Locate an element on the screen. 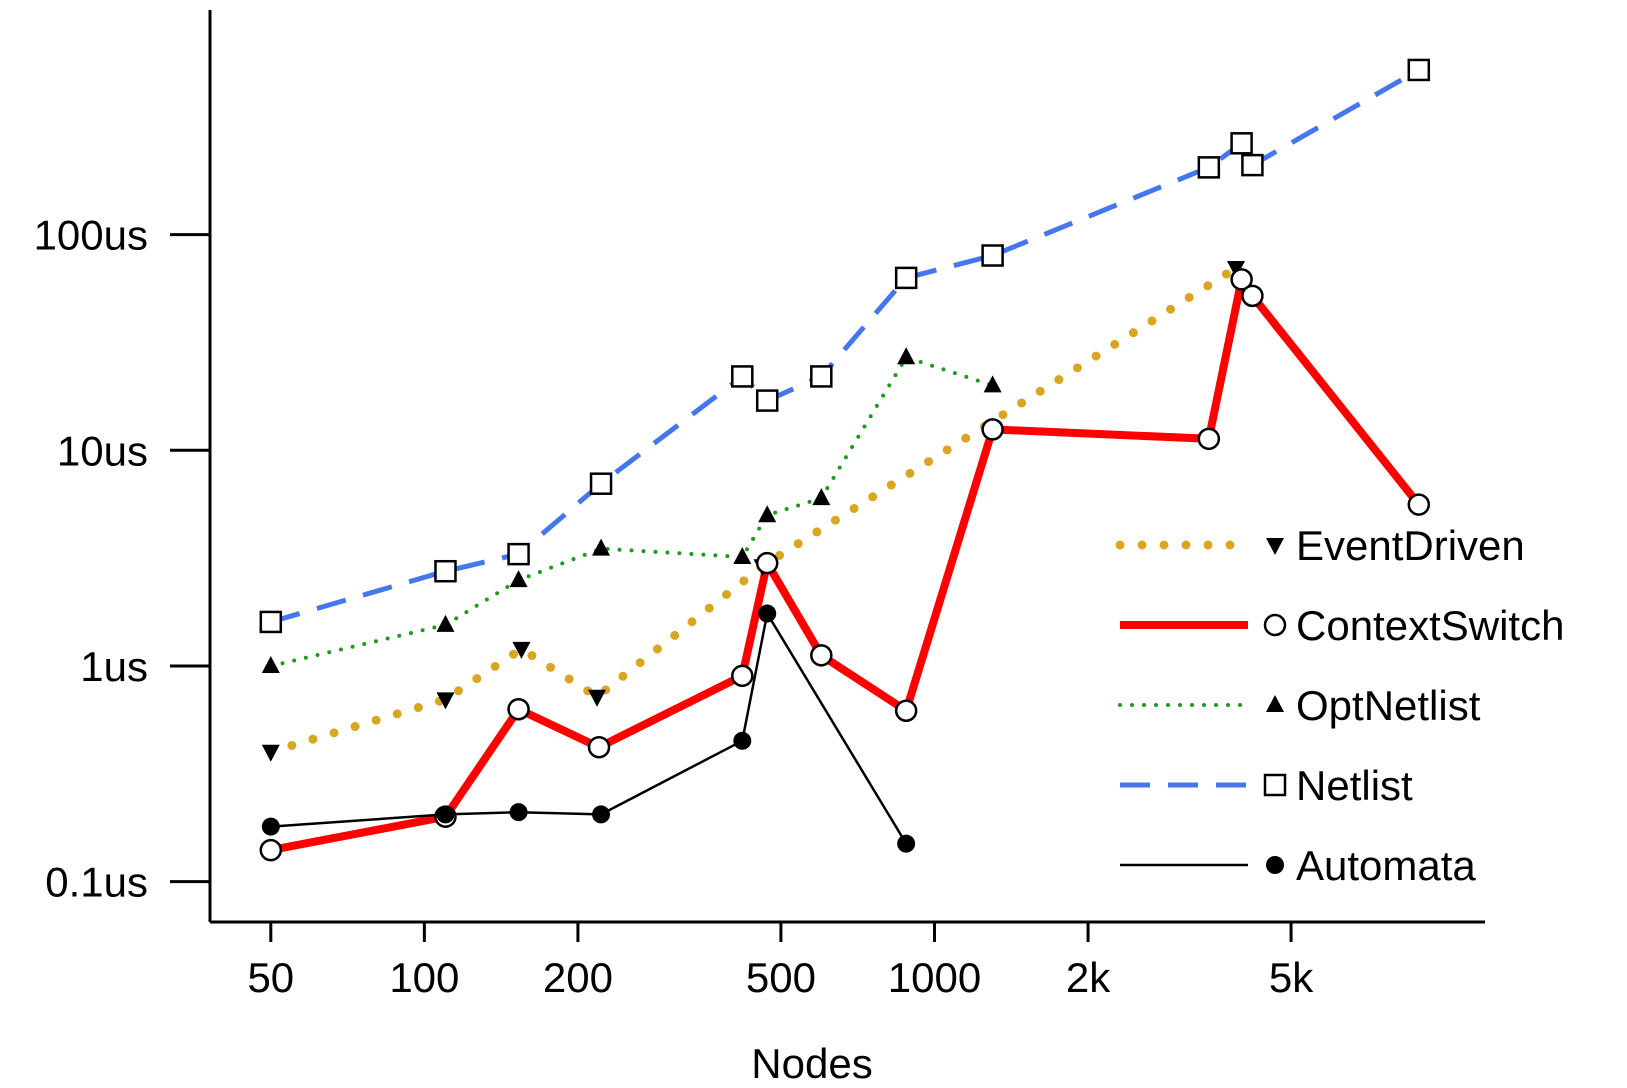 This screenshot has height=1088, width=1627. series-line-automata is located at coordinates (589, 728).